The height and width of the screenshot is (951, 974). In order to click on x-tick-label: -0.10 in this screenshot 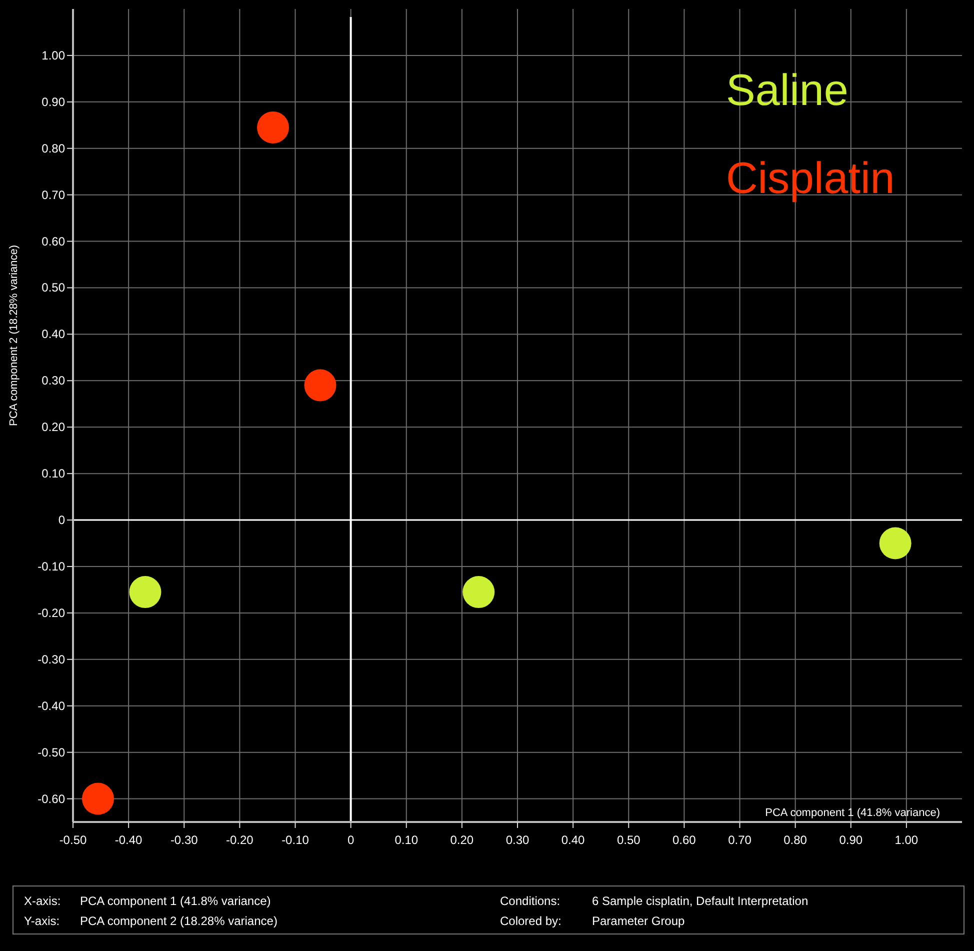, I will do `click(296, 840)`.